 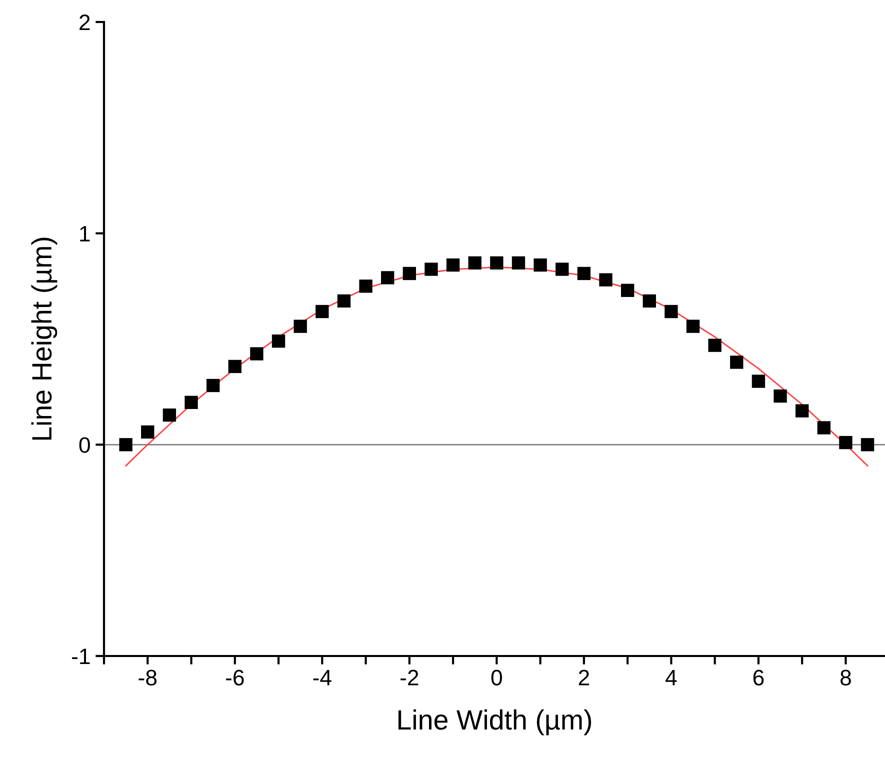 I want to click on x-tick-label: 8, so click(x=845, y=678).